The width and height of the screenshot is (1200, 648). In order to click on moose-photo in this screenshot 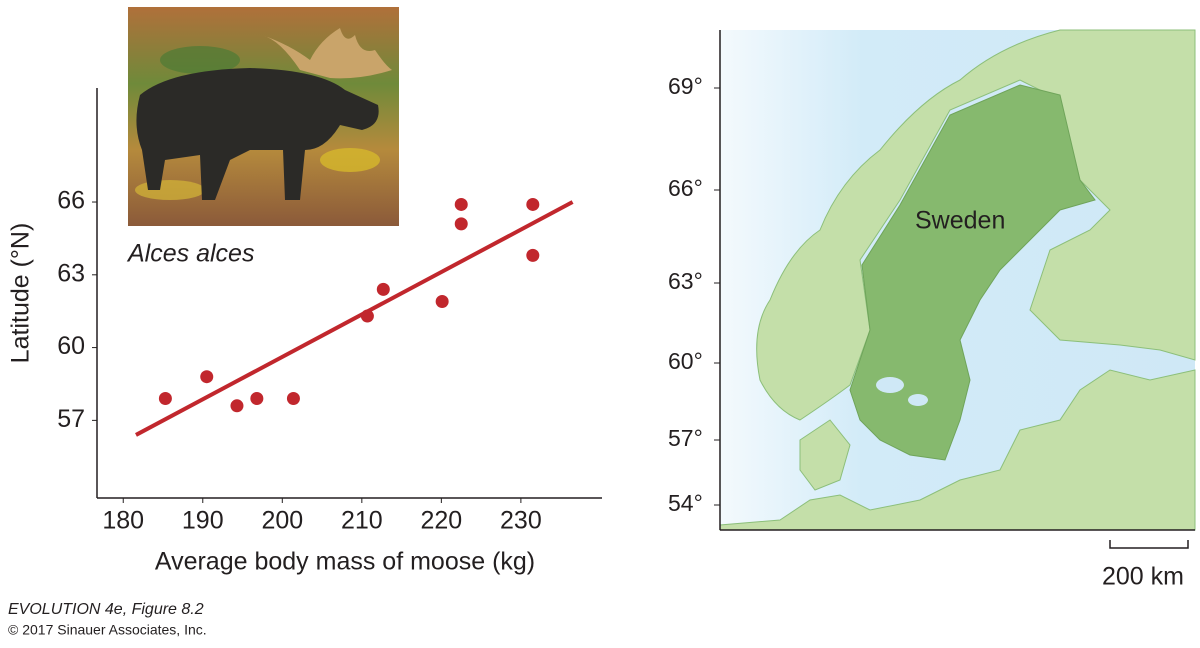, I will do `click(263, 116)`.